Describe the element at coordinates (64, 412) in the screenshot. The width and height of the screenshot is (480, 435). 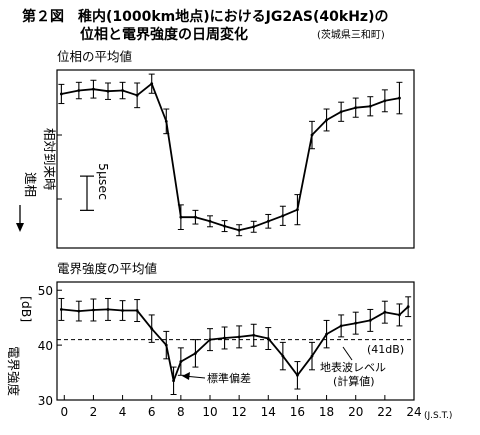
I see `field-xtick-label: 0` at that location.